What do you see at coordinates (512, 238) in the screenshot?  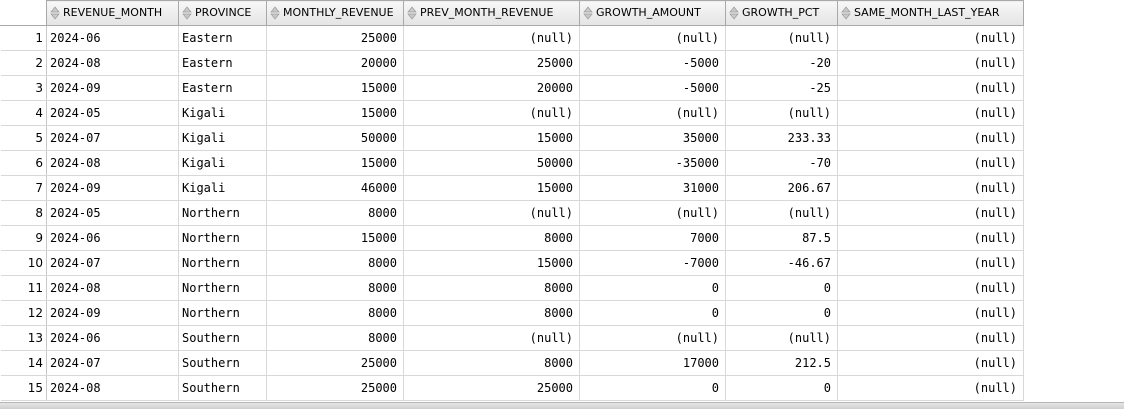 I see `table-row: 9 2024-06 Northern 15000 8000 7000 87.5 (null)` at bounding box center [512, 238].